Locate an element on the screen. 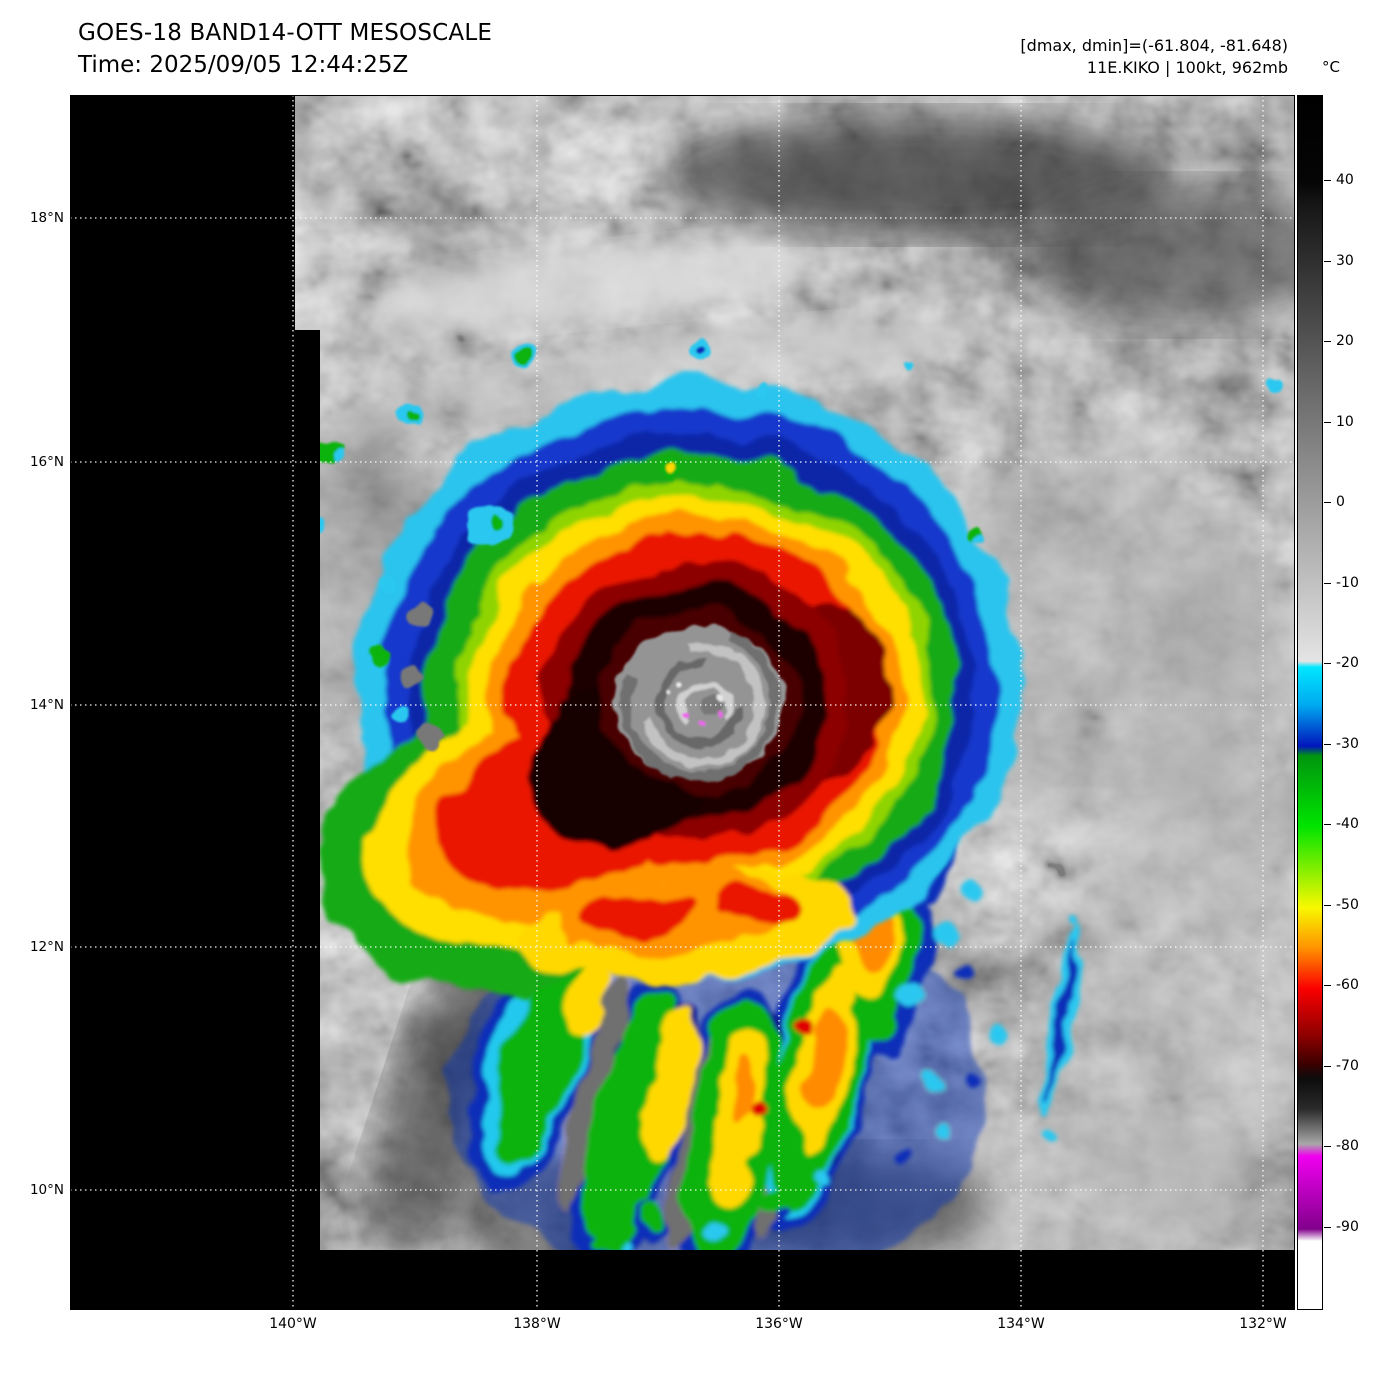  colorbar-tick-label: 30 is located at coordinates (1345, 261).